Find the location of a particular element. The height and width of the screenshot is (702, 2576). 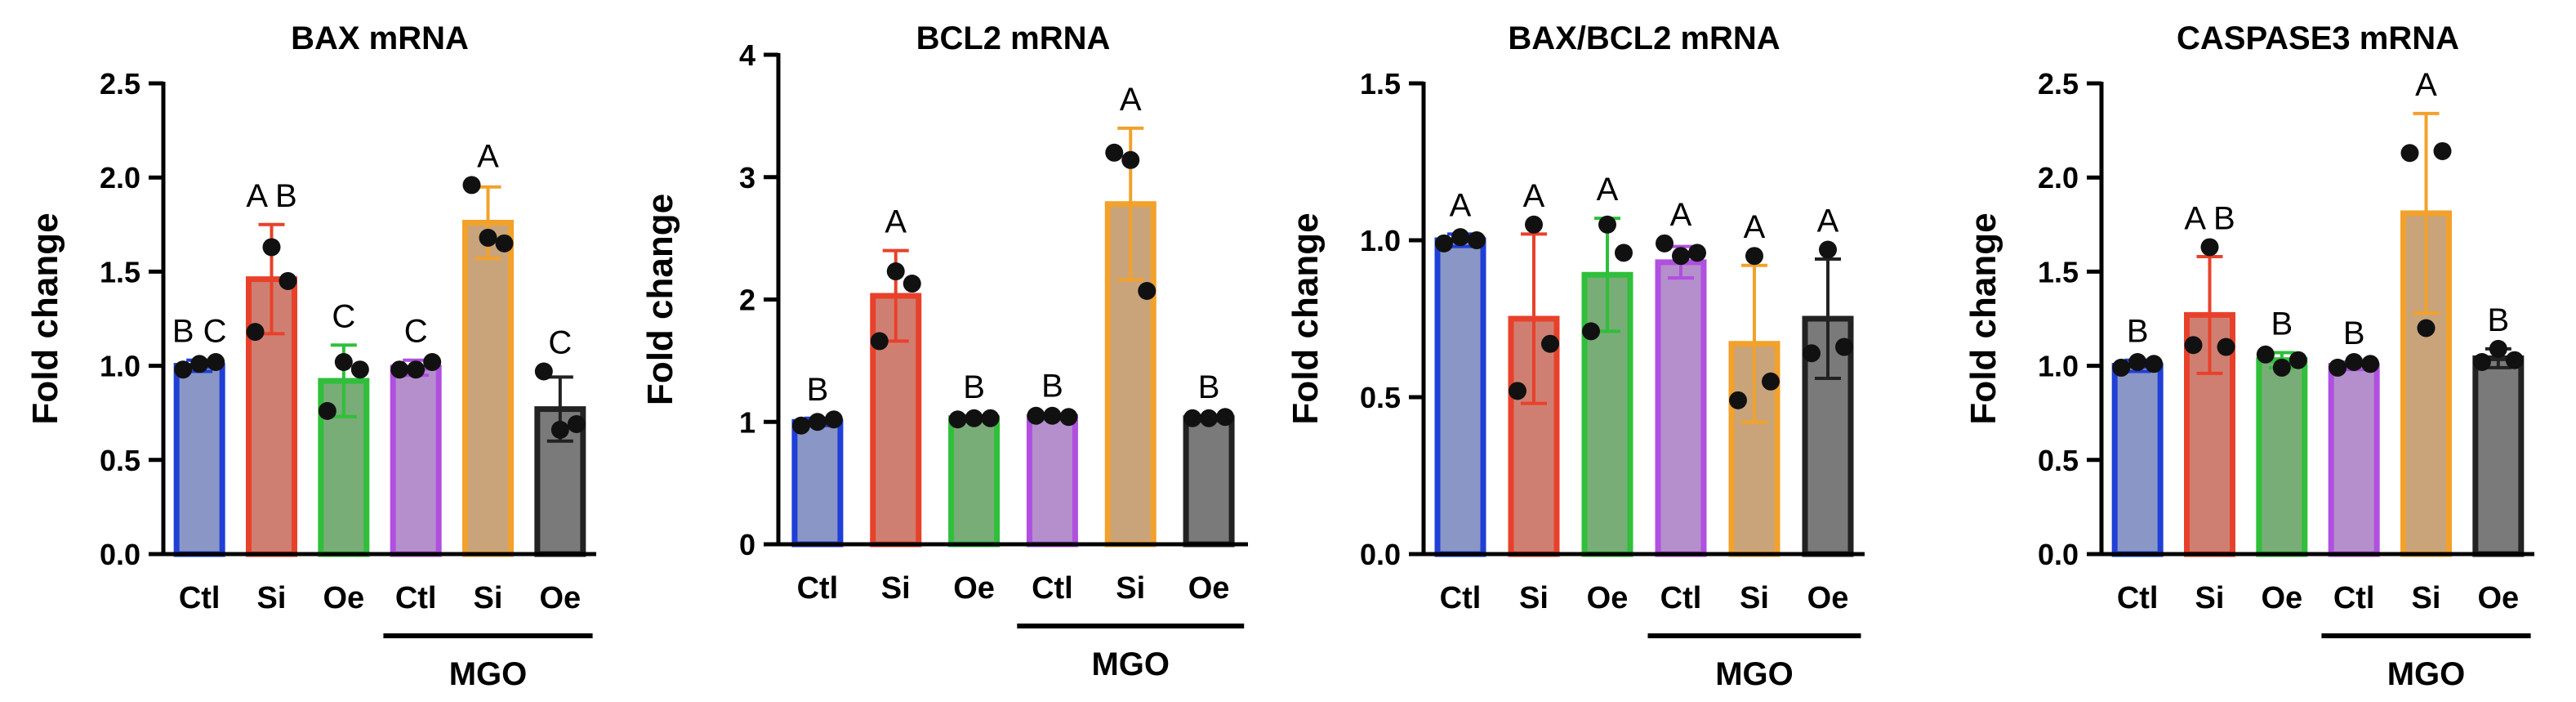

panel-title: BCL2 mRNA is located at coordinates (1013, 38).